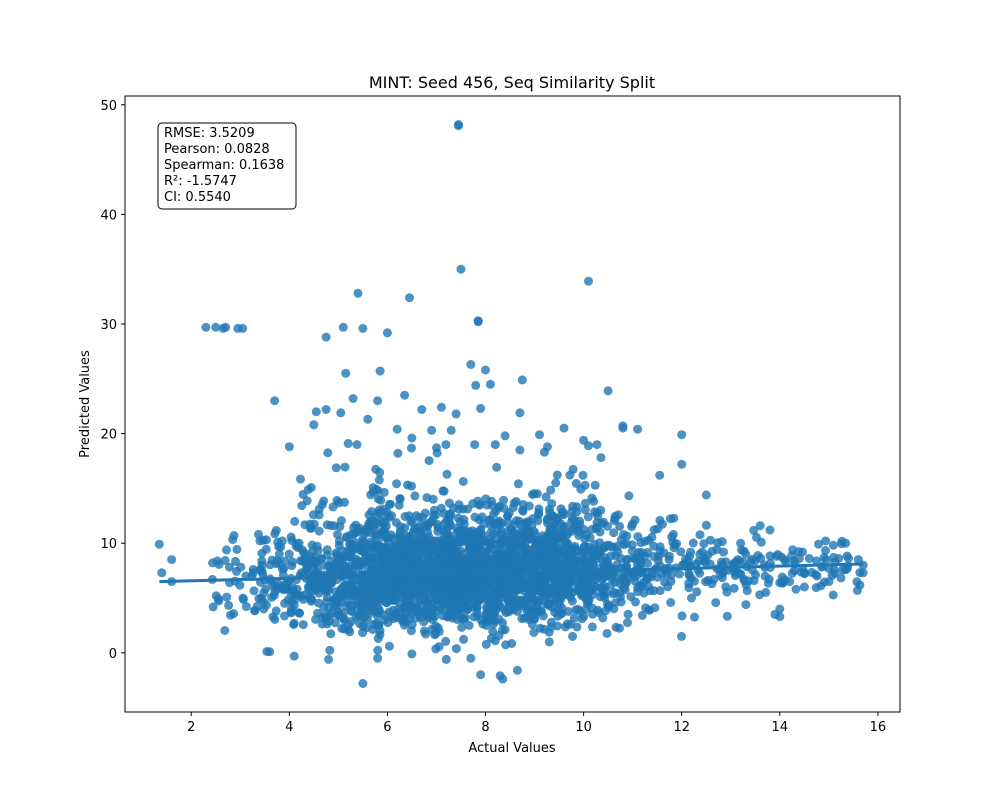  Describe the element at coordinates (227, 166) in the screenshot. I see `stats-box-frame` at that location.